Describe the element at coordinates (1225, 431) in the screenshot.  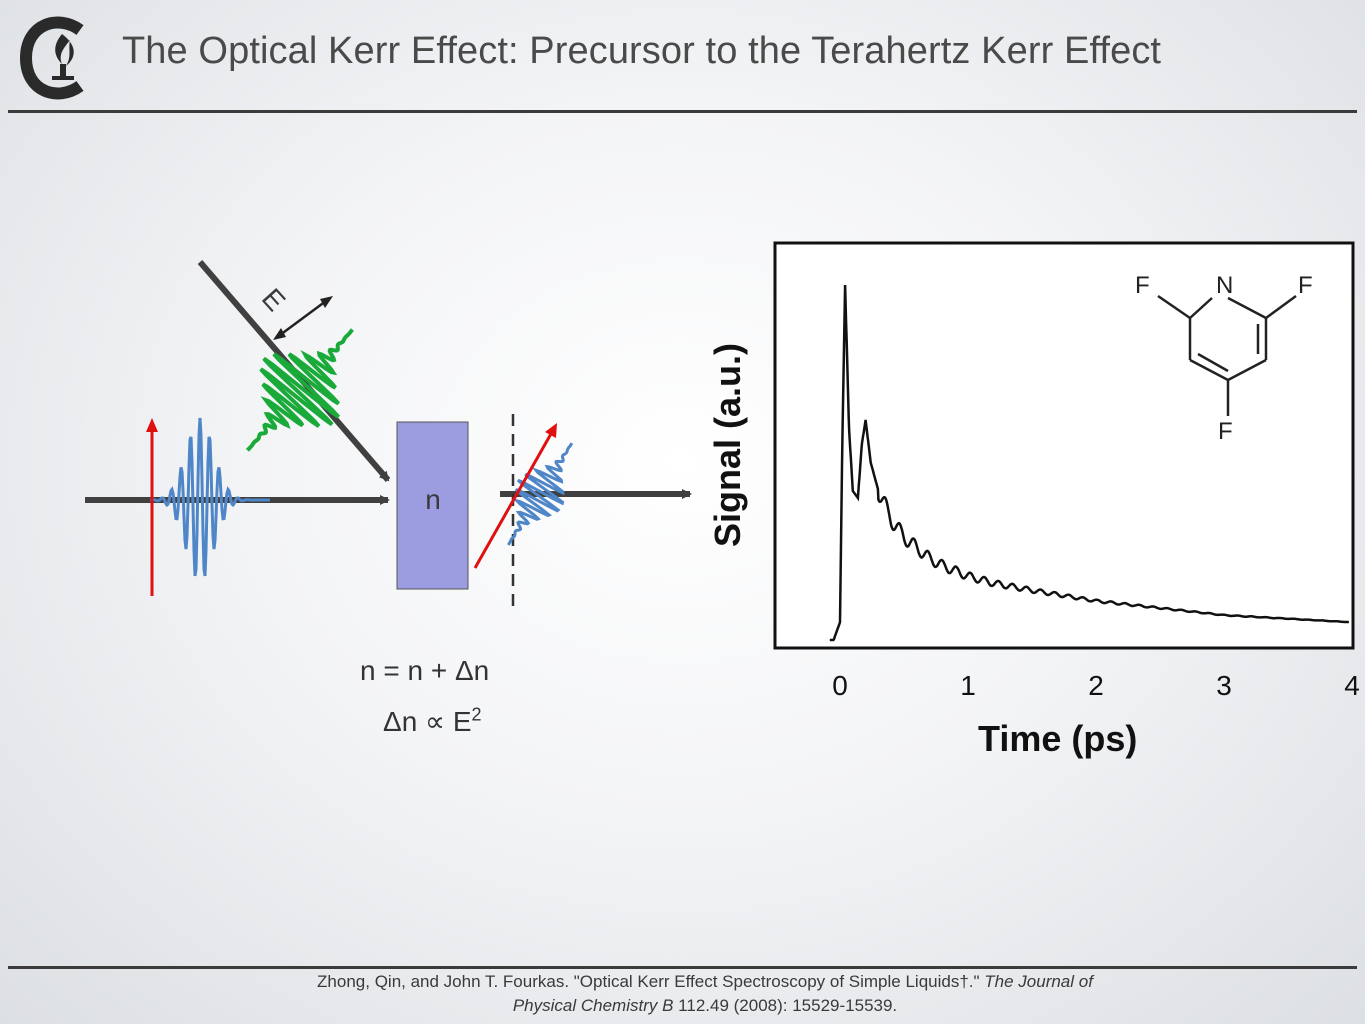
I see `atom-f-bottom: F` at that location.